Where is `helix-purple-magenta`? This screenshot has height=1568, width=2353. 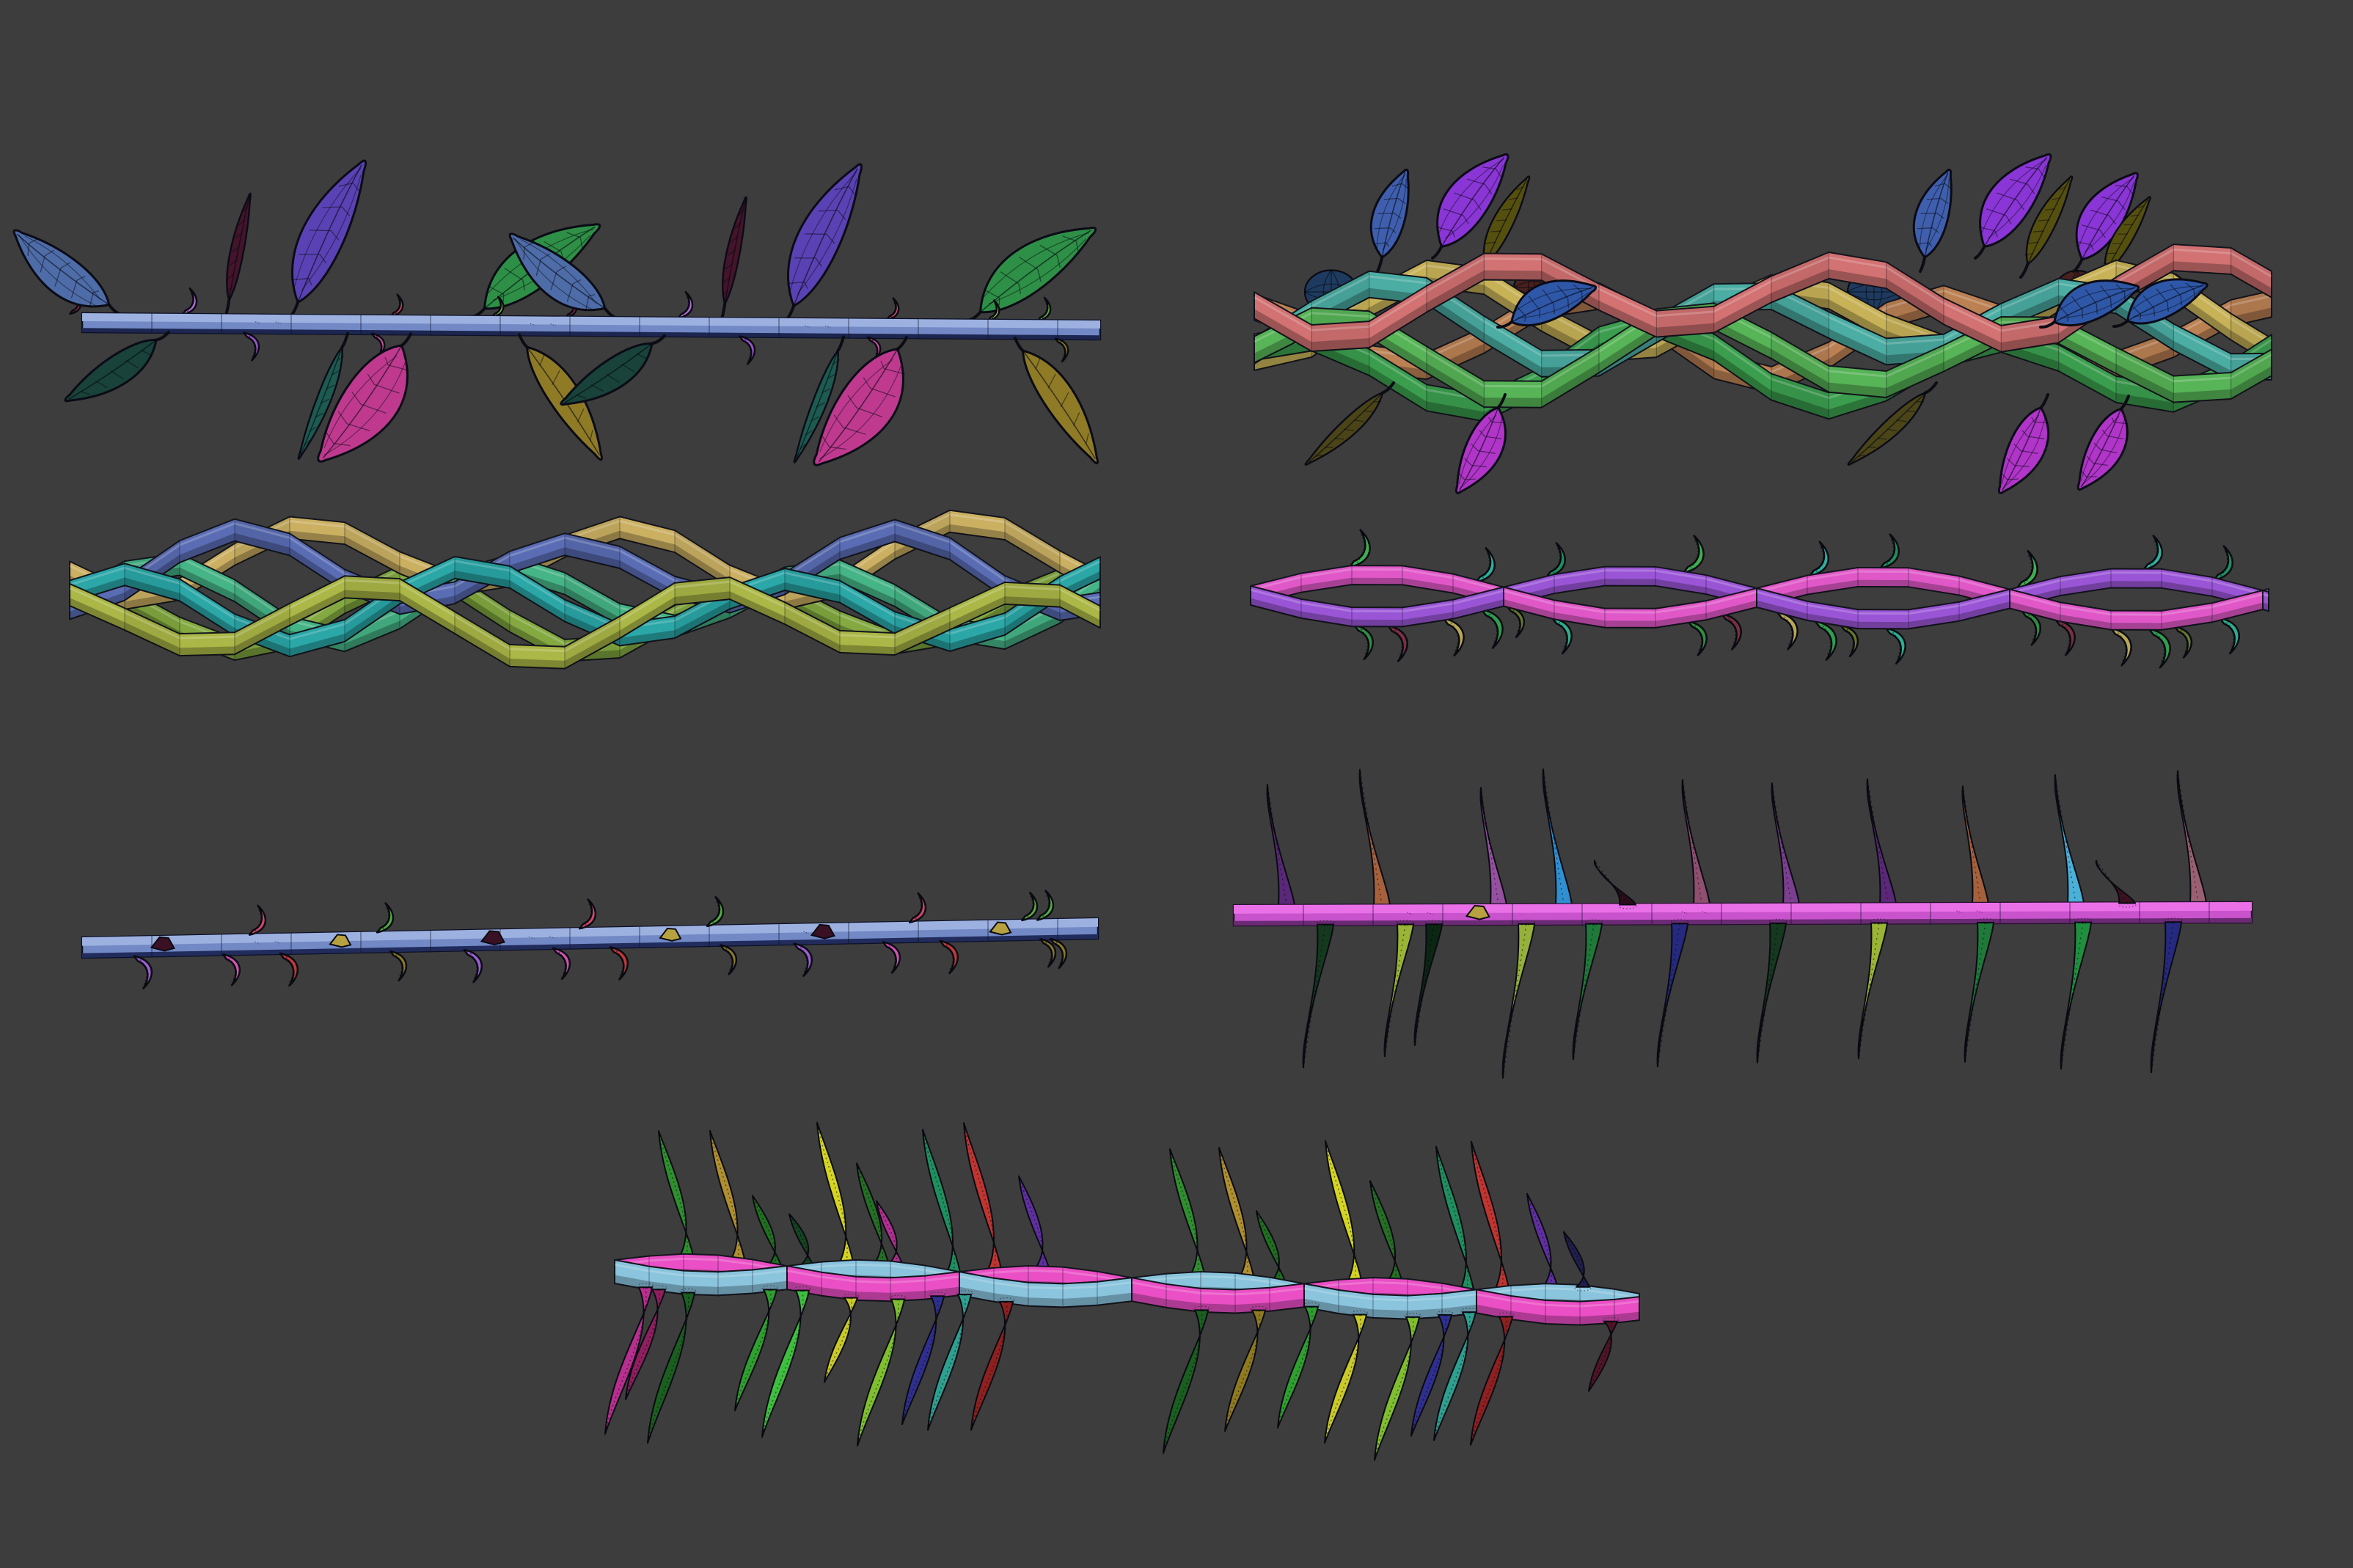 helix-purple-magenta is located at coordinates (1771, 597).